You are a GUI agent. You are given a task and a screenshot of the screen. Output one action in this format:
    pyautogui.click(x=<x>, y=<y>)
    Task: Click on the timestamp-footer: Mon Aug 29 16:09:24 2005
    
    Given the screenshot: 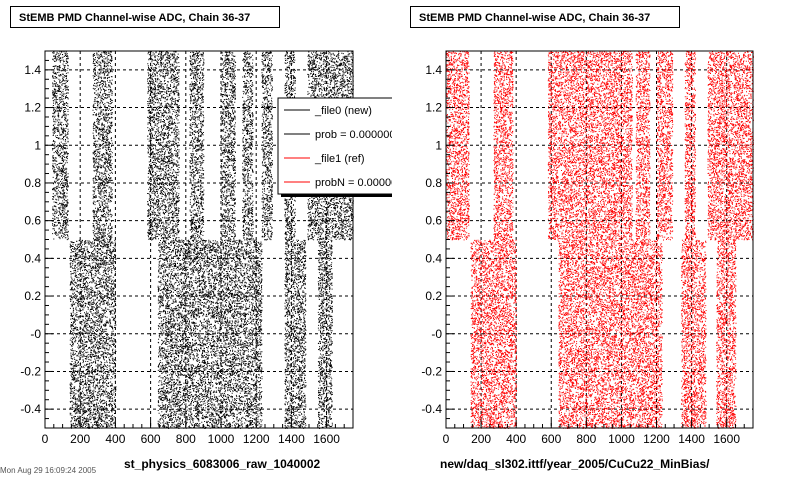 What is the action you would take?
    pyautogui.click(x=48, y=470)
    